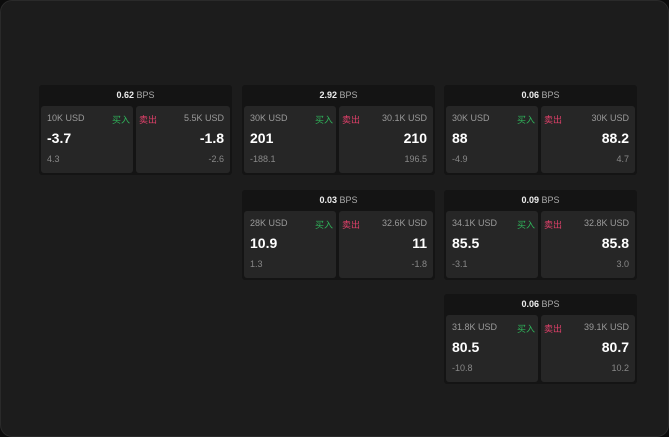 This screenshot has width=669, height=437. Describe the element at coordinates (492, 244) in the screenshot. I see `buy-panel: 34.1K USD 买入 85.5 -3.1` at that location.